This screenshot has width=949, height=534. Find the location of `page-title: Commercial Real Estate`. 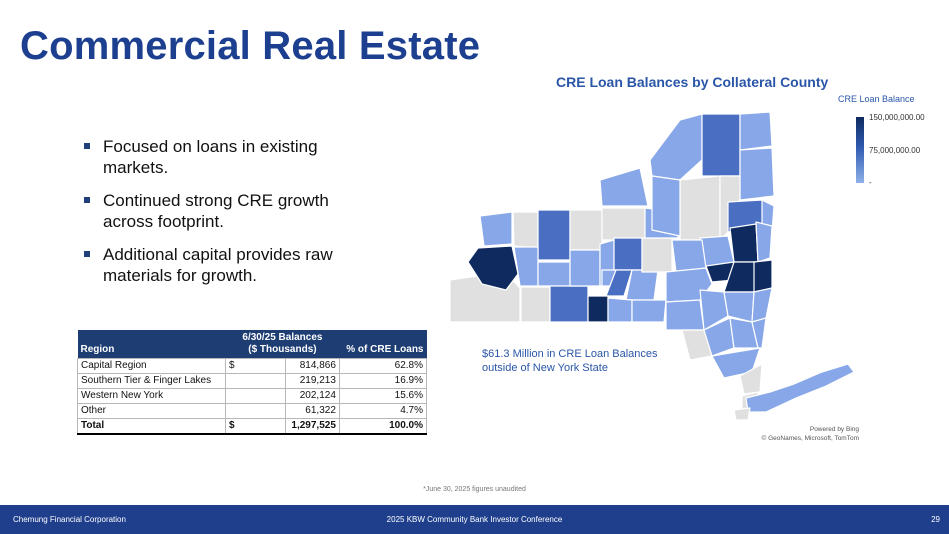

page-title: Commercial Real Estate is located at coordinates (250, 46).